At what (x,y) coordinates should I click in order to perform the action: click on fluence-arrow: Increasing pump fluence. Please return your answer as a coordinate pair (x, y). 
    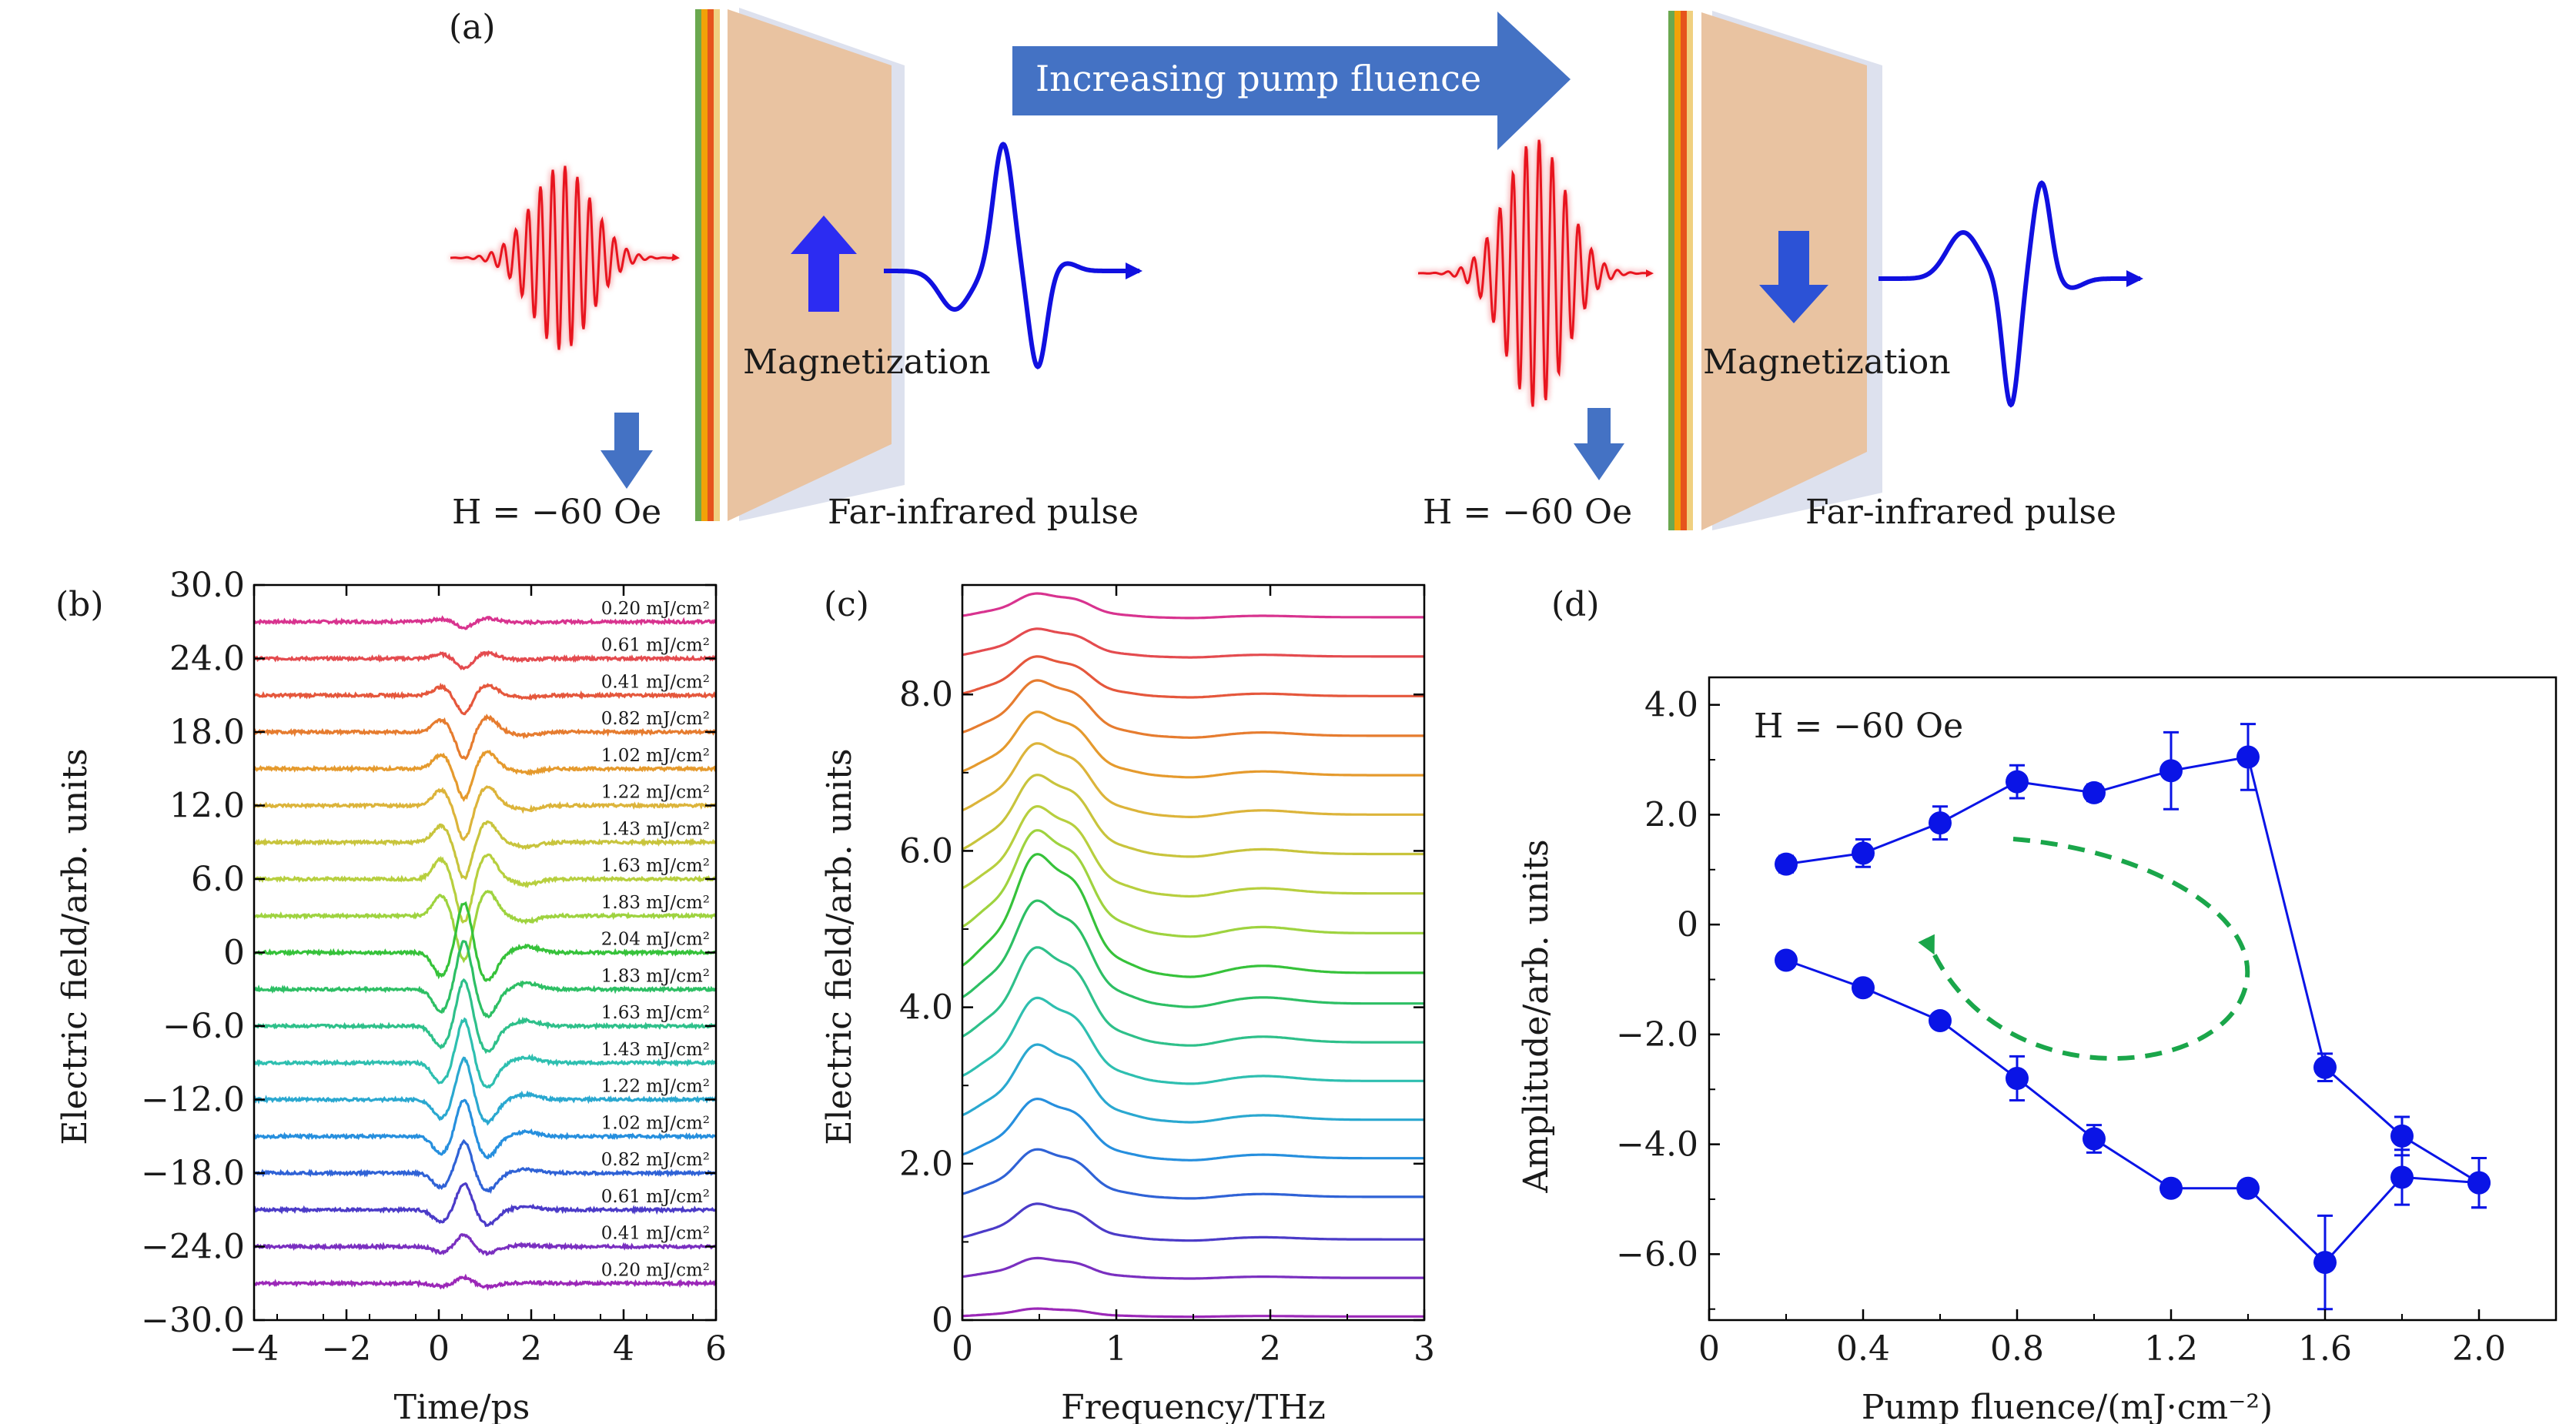
    Looking at the image, I should click on (1291, 81).